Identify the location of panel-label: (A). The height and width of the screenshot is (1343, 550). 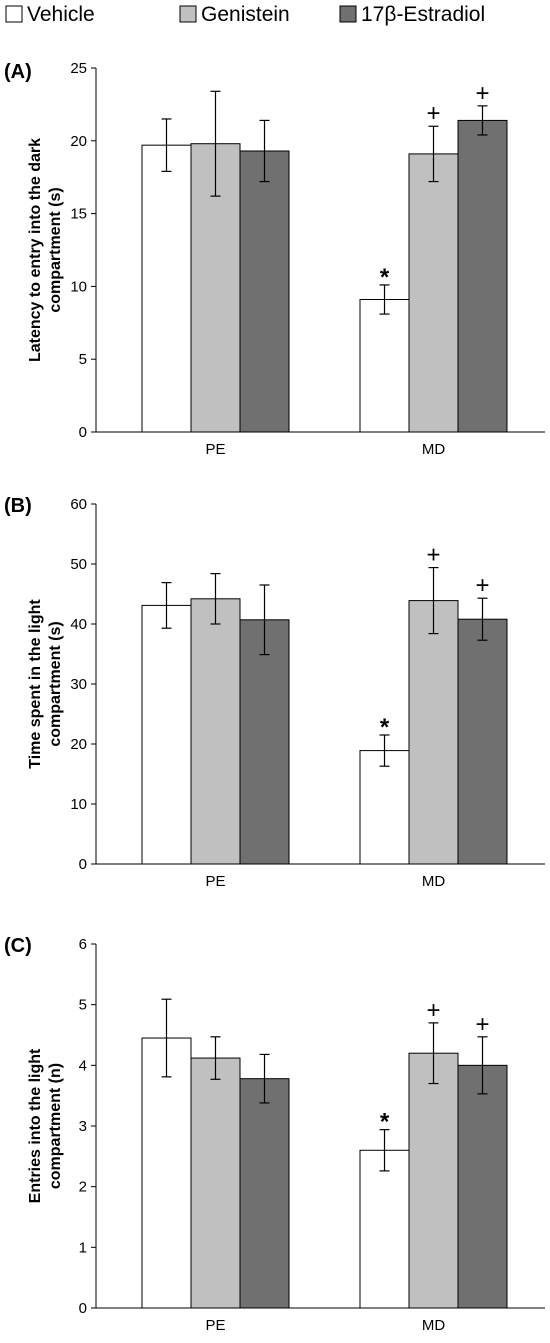
(18, 72).